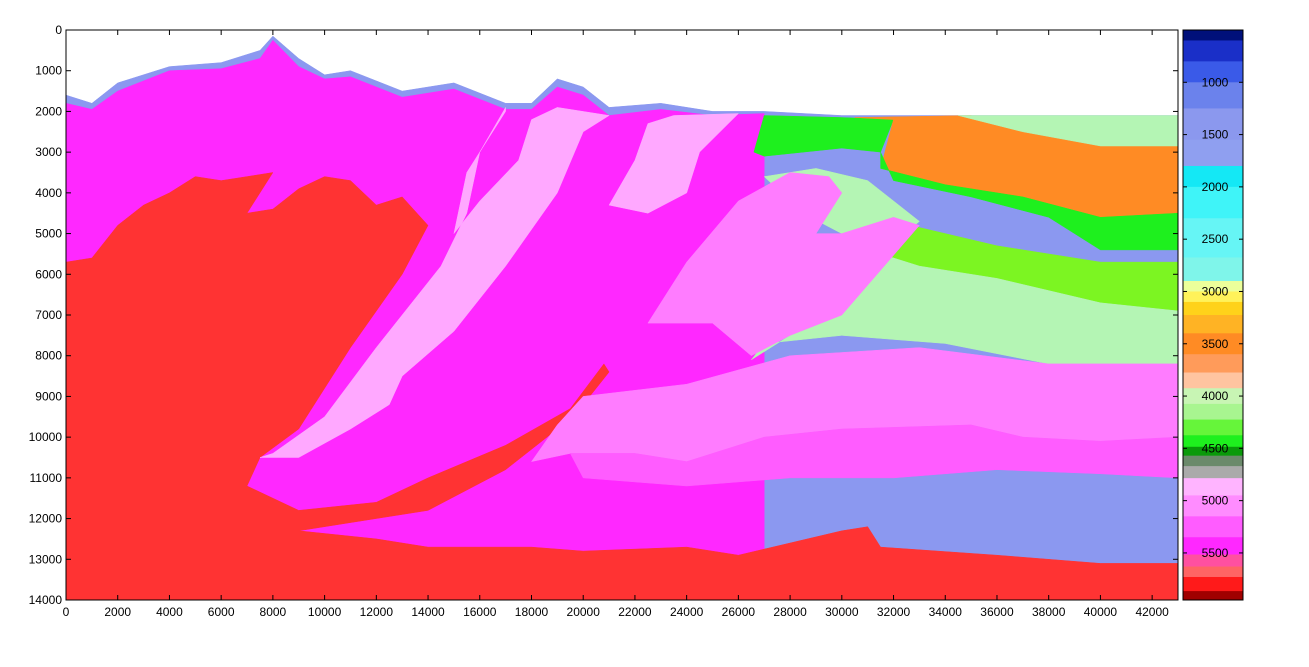  What do you see at coordinates (428, 612) in the screenshot?
I see `x-tick-label: 14000` at bounding box center [428, 612].